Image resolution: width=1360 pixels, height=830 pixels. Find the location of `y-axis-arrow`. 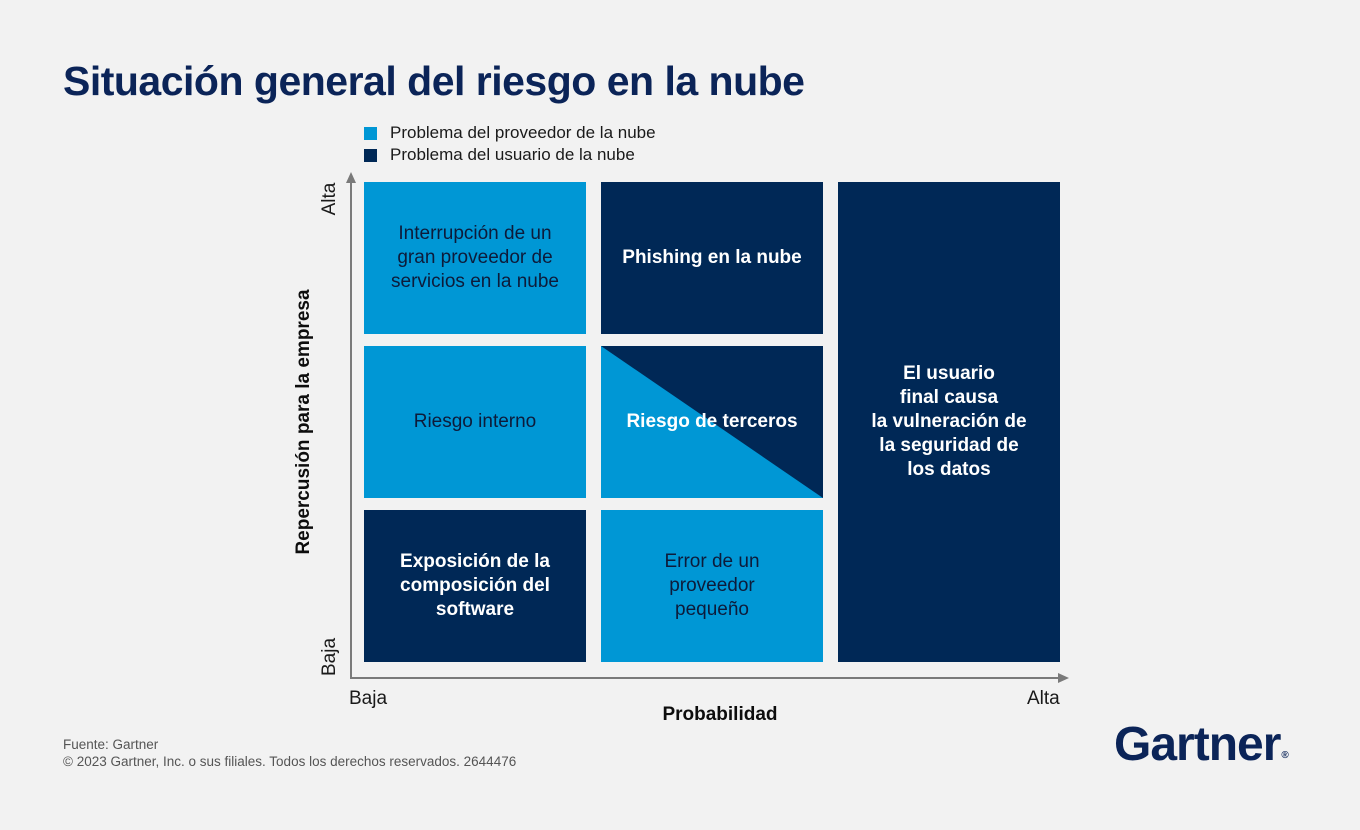

y-axis-arrow is located at coordinates (351, 177).